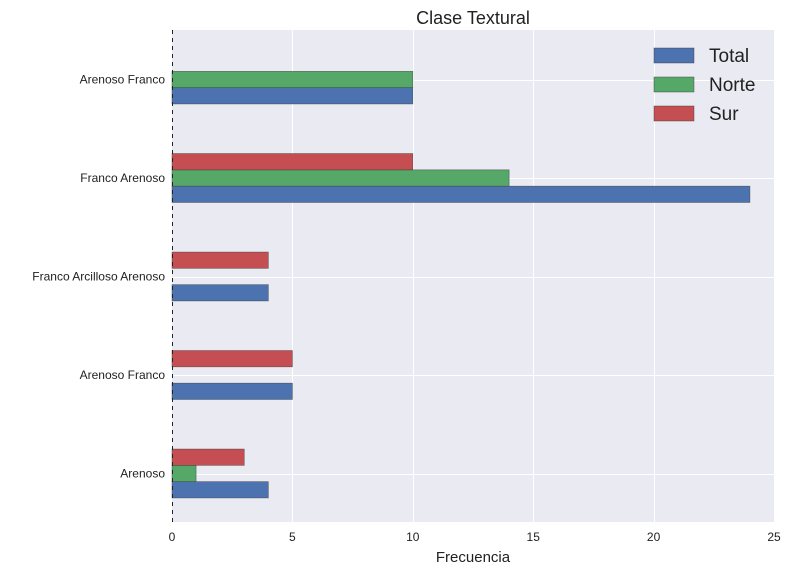  Describe the element at coordinates (292, 537) in the screenshot. I see `x-tick-label: 5` at that location.